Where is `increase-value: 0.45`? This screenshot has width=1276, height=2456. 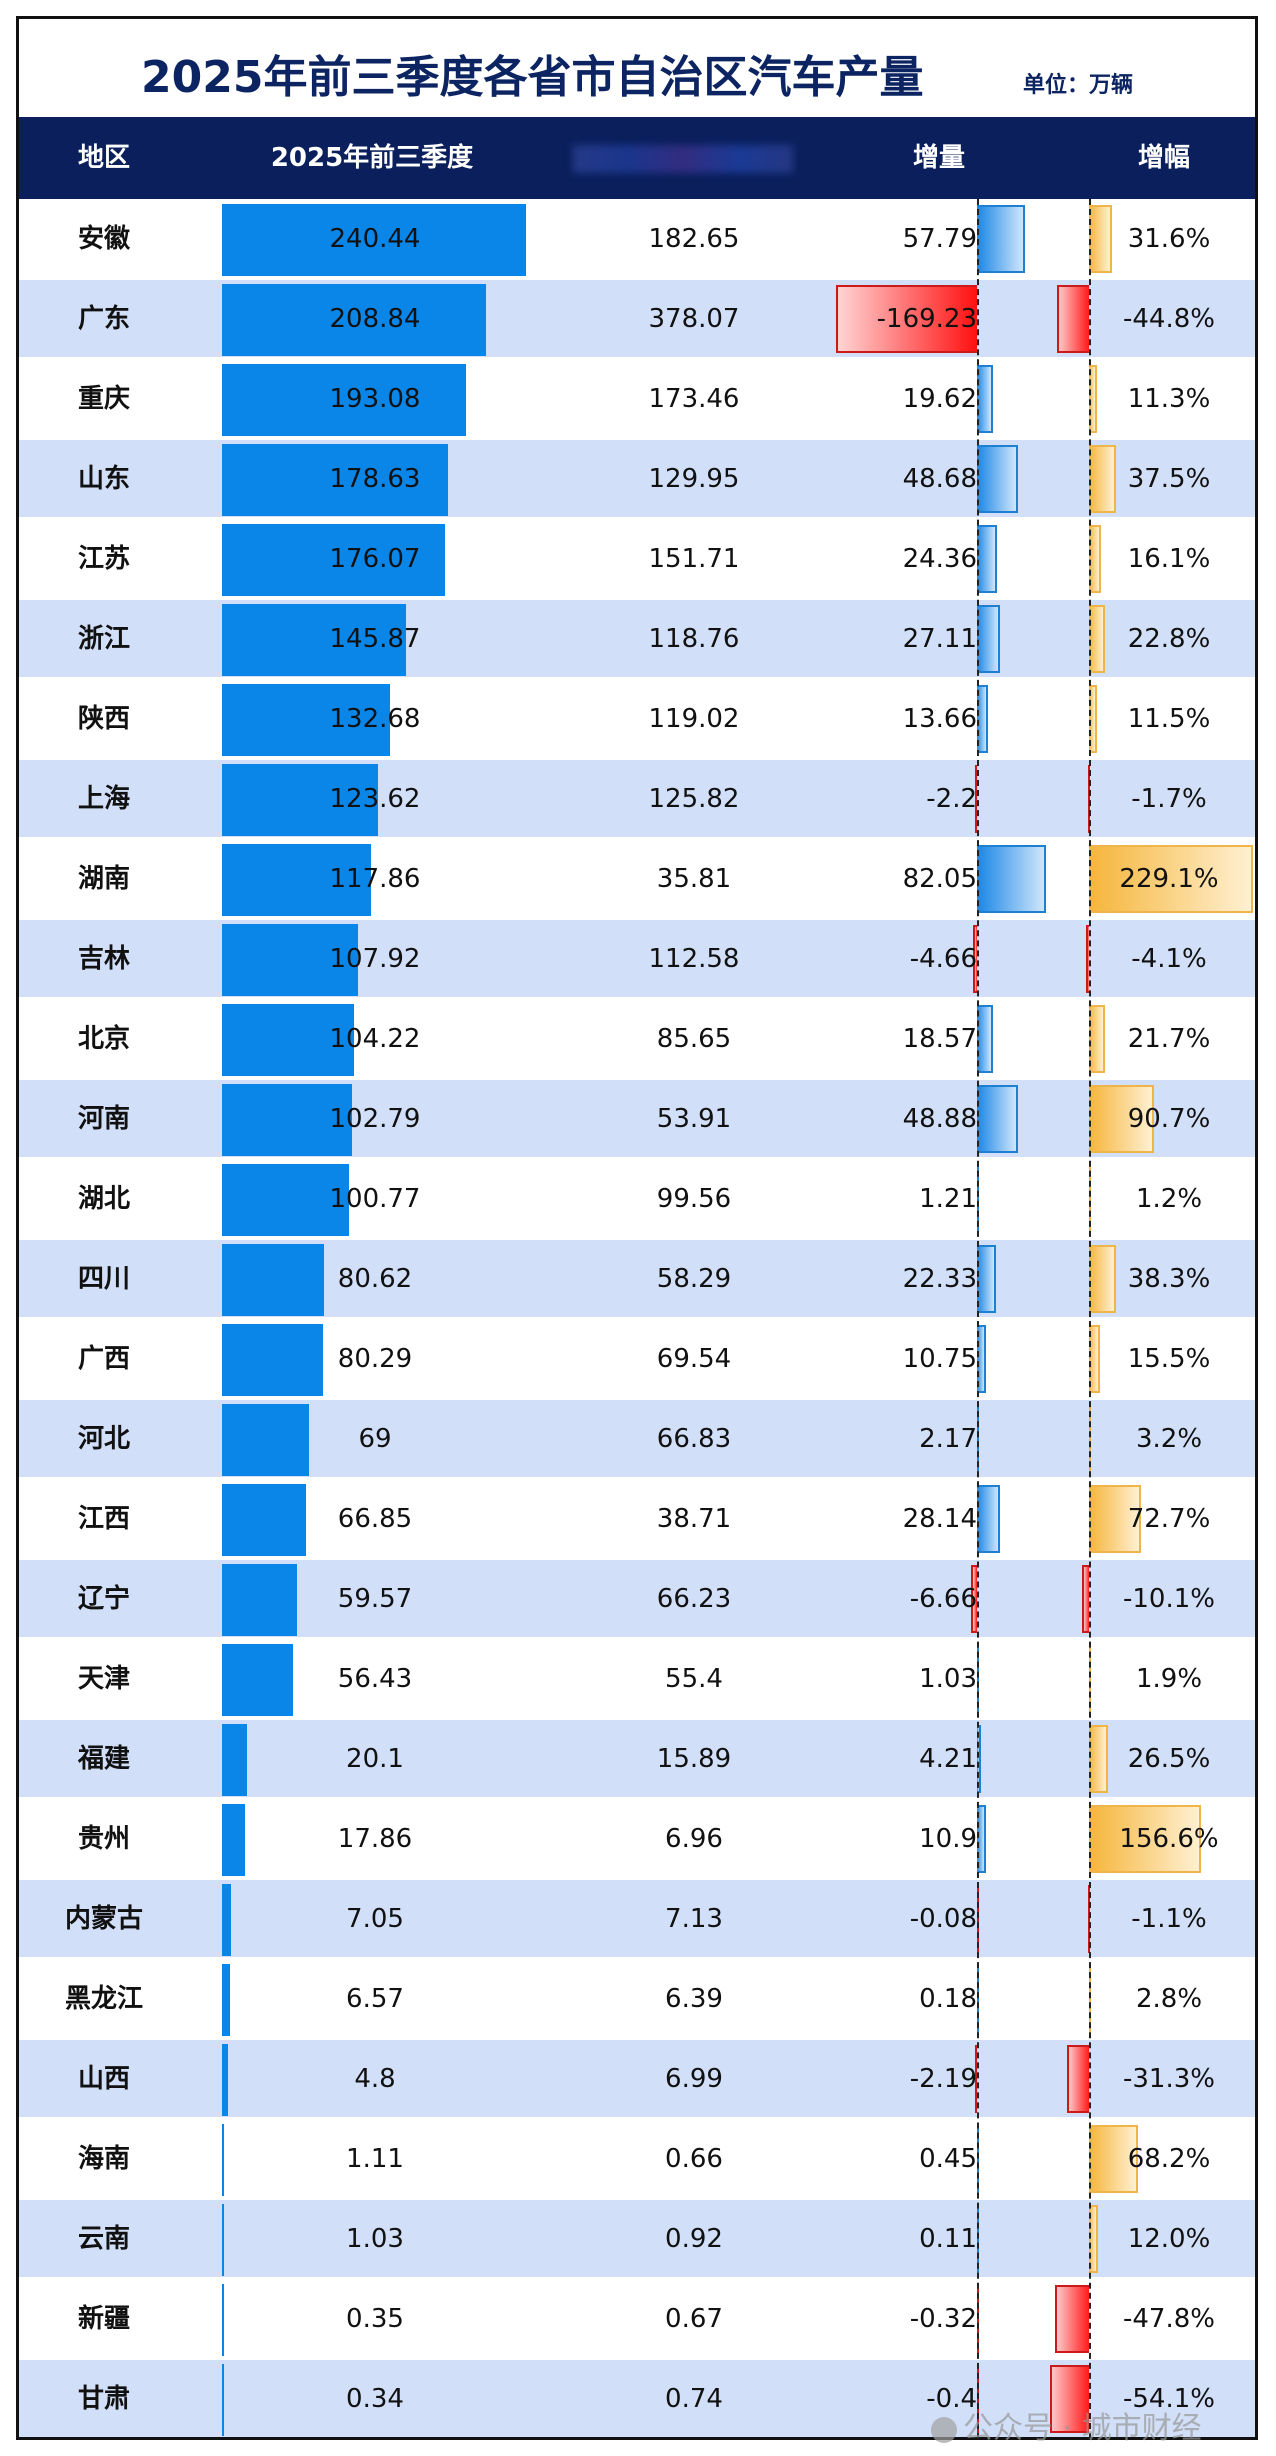
increase-value: 0.45 is located at coordinates (948, 2159).